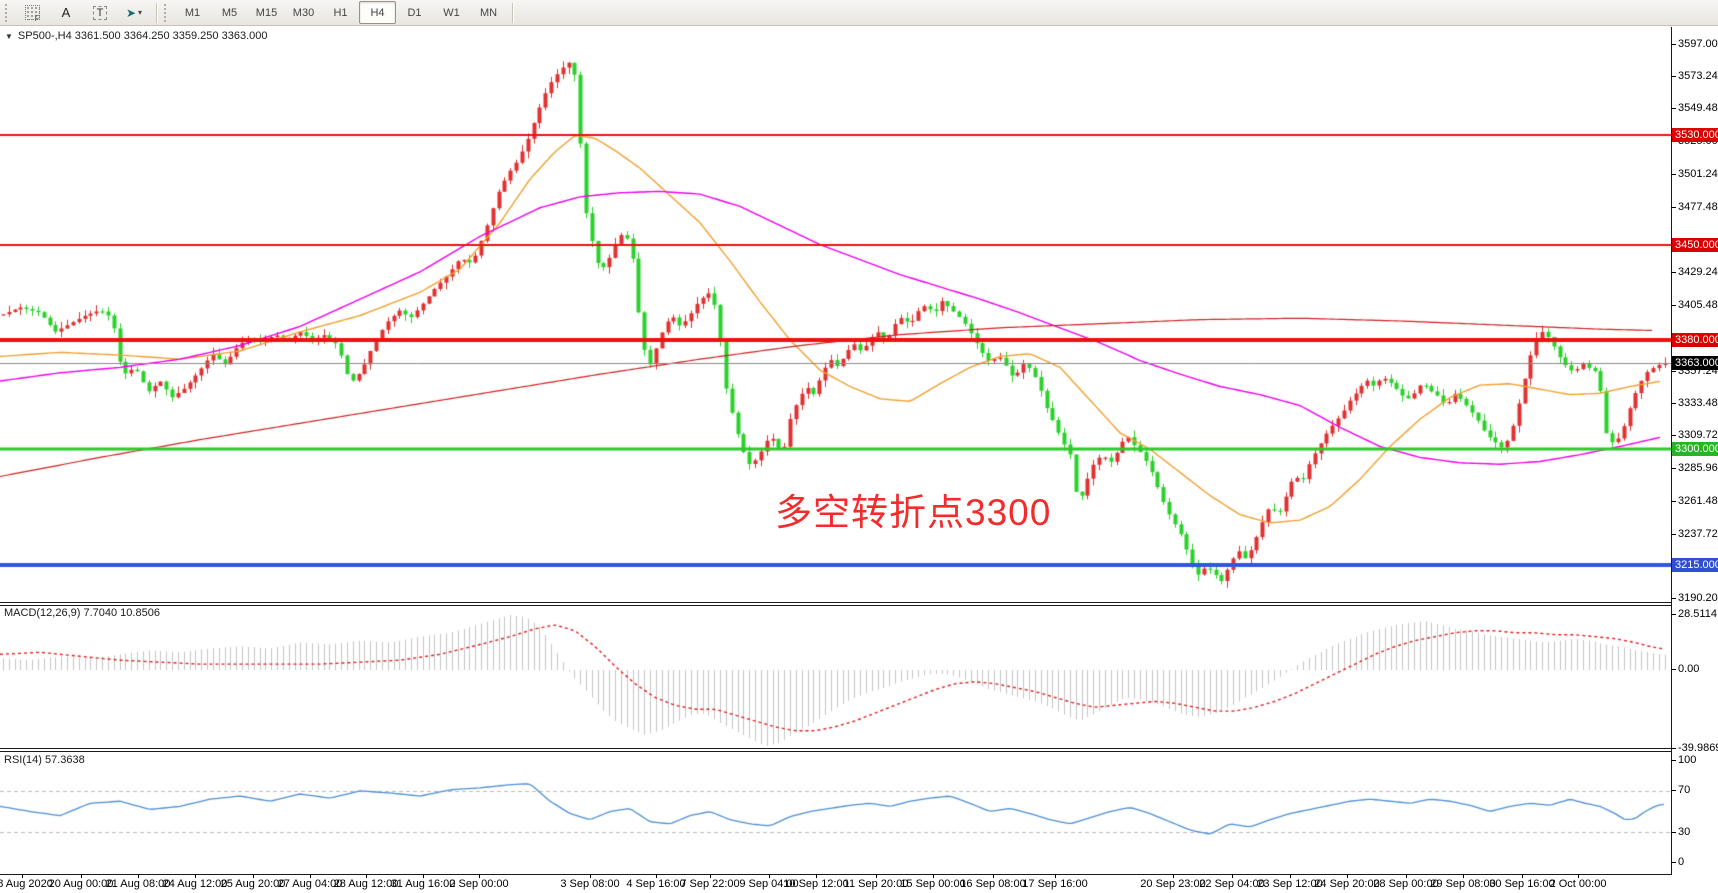 This screenshot has width=1718, height=893. Describe the element at coordinates (192, 12) in the screenshot. I see `timeframe-button-M1: M1` at that location.